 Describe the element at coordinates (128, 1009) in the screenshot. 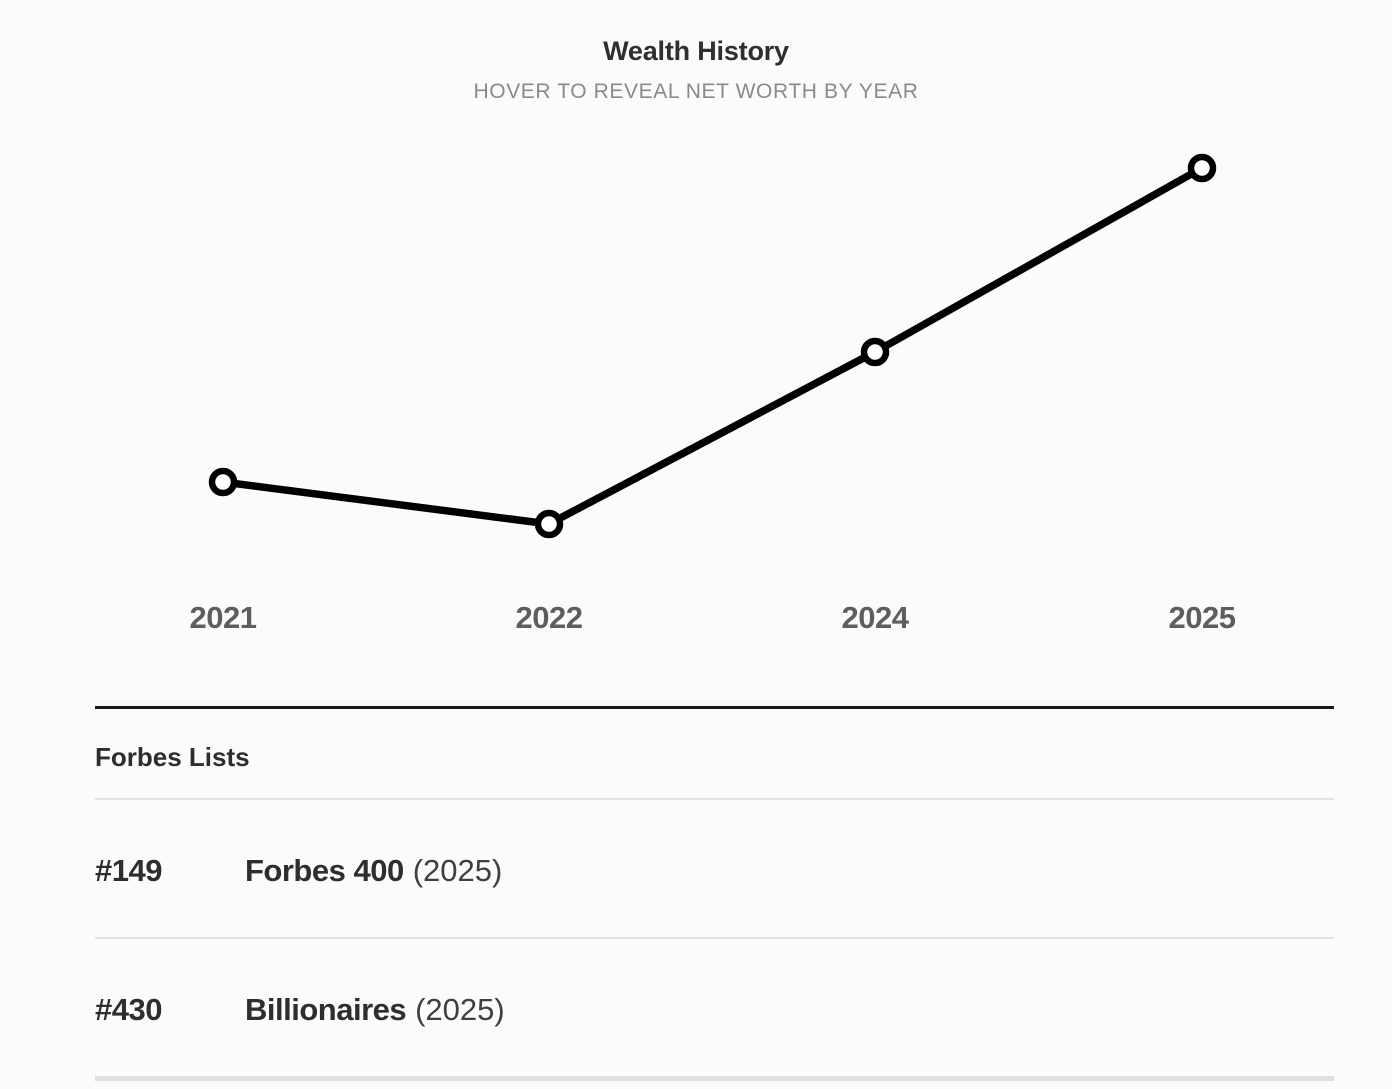

I see `list-rank: #430` at that location.